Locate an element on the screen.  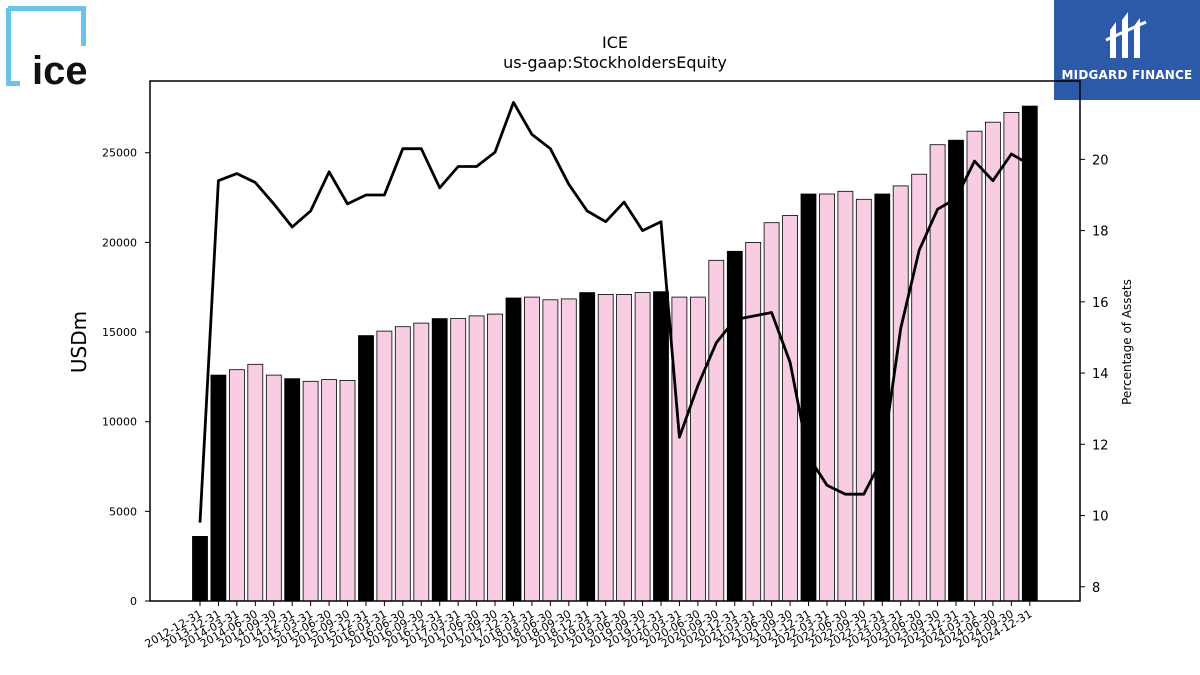
y2-tick-label: 14 is located at coordinates (1100, 374).